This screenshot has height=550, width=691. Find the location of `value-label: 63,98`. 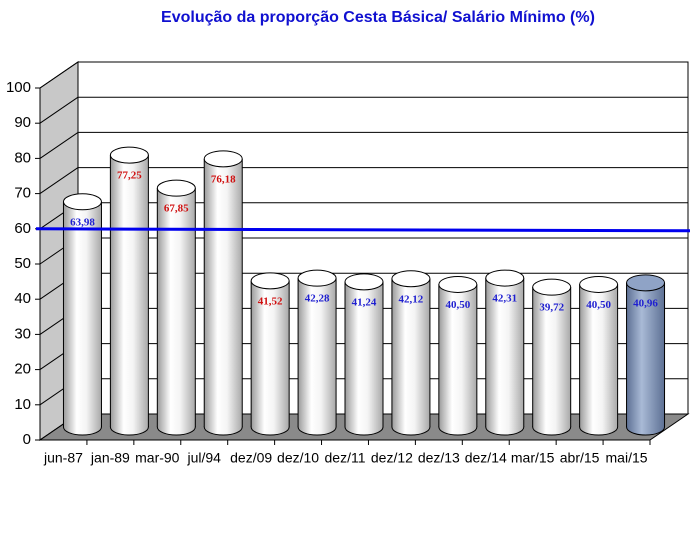

value-label: 63,98 is located at coordinates (82, 222).